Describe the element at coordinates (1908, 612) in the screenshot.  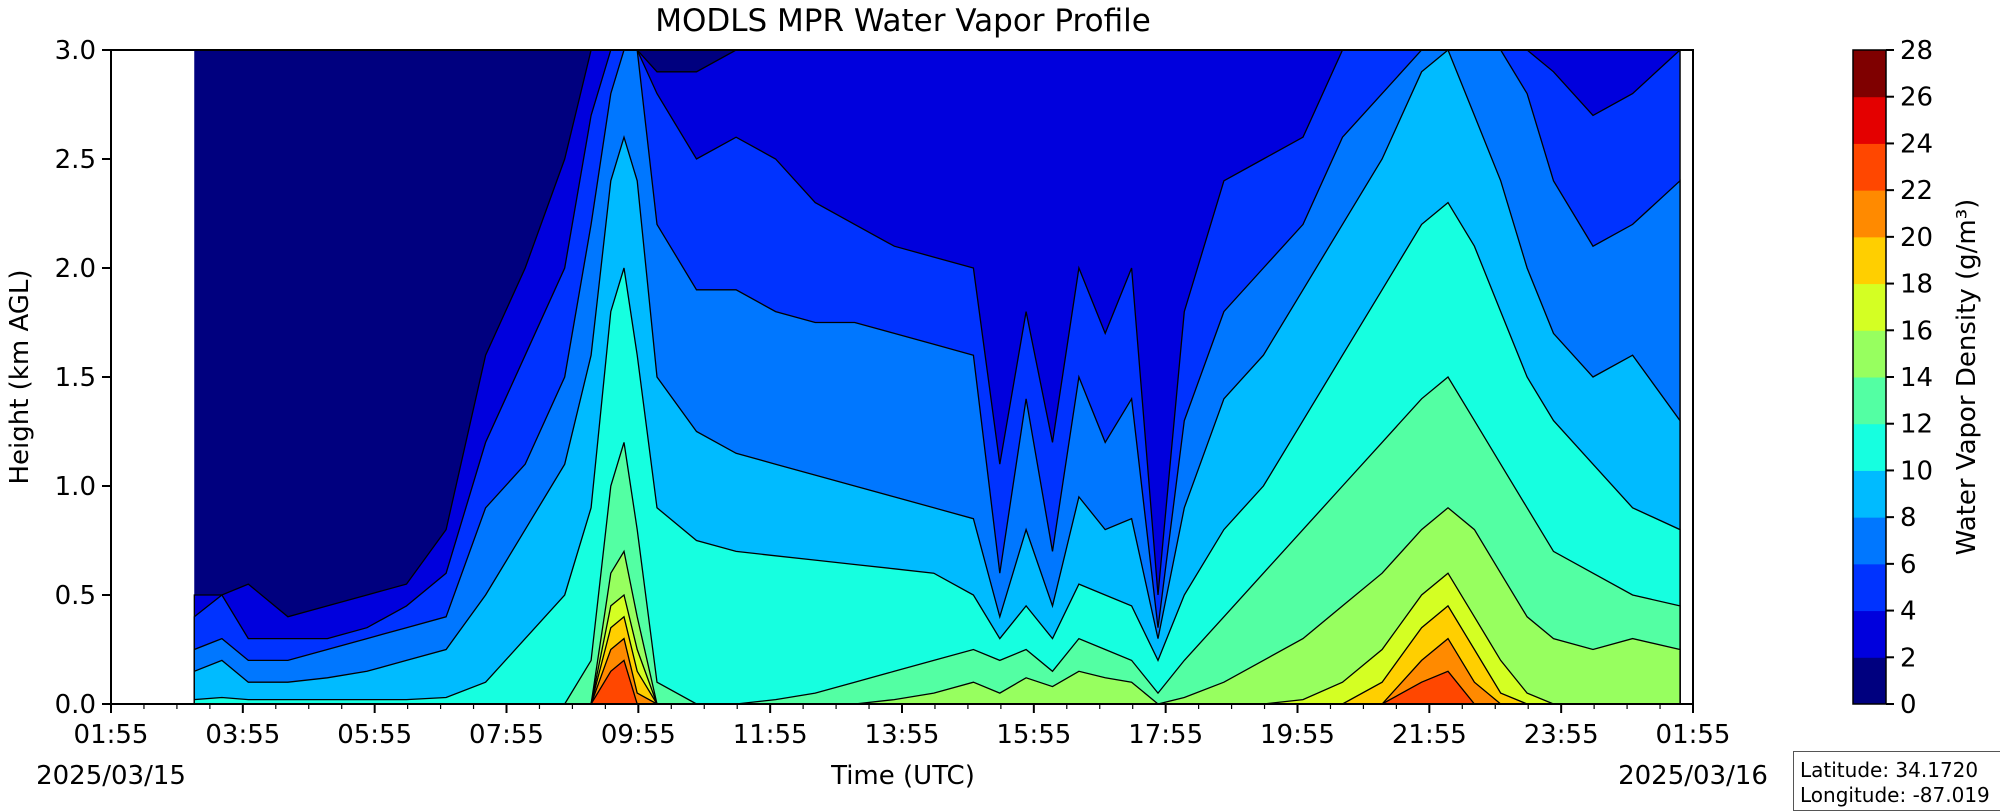
I see `colorbar-tick-label: 4` at that location.